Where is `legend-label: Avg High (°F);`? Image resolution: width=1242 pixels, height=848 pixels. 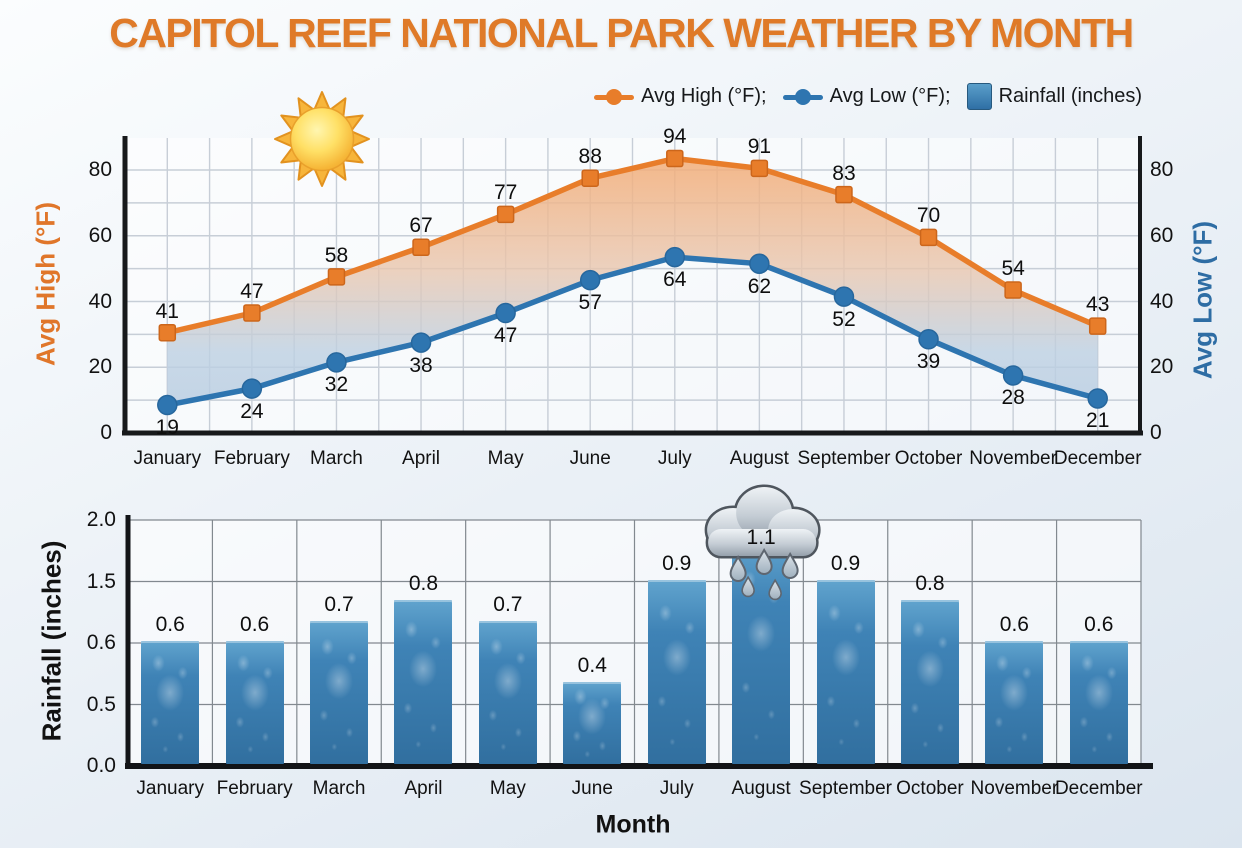
legend-label: Avg High (°F); is located at coordinates (704, 96).